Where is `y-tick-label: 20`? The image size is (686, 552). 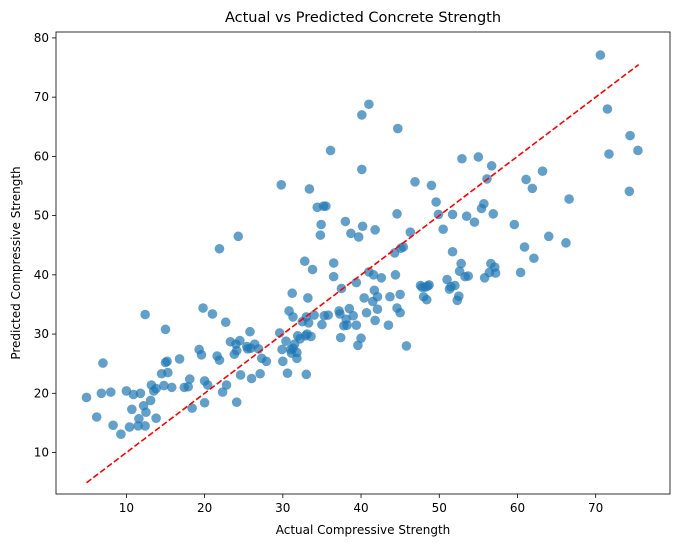
y-tick-label: 20 is located at coordinates (41, 393).